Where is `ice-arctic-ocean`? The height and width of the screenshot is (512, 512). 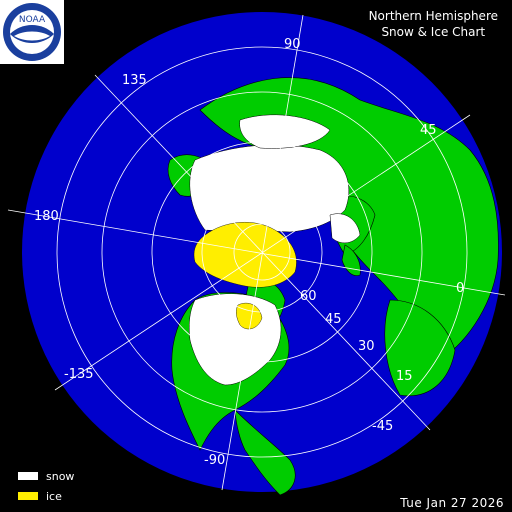 ice-arctic-ocean is located at coordinates (245, 255).